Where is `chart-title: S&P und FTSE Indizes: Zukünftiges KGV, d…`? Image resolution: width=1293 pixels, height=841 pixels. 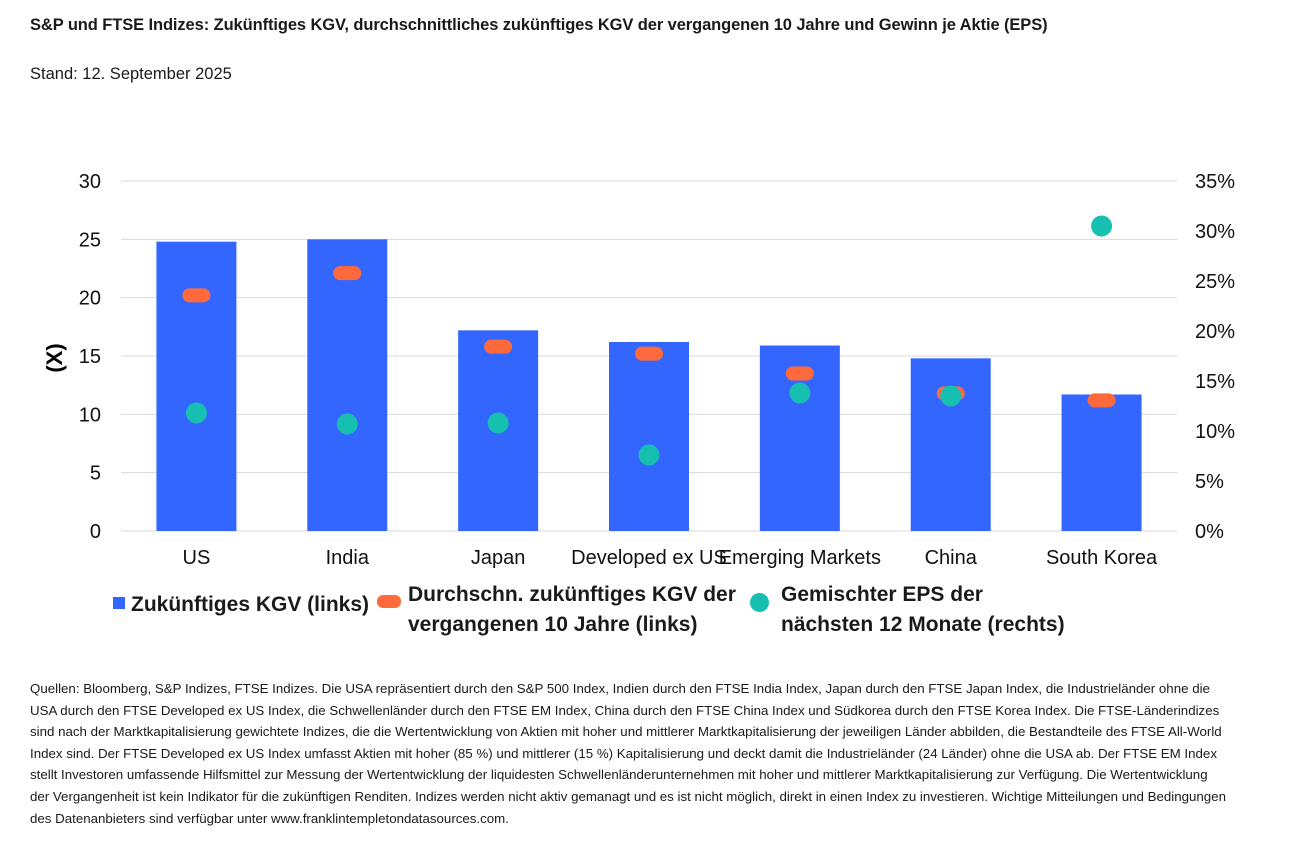
chart-title: S&P und FTSE Indizes: Zukünftiges KGV, d… is located at coordinates (539, 25).